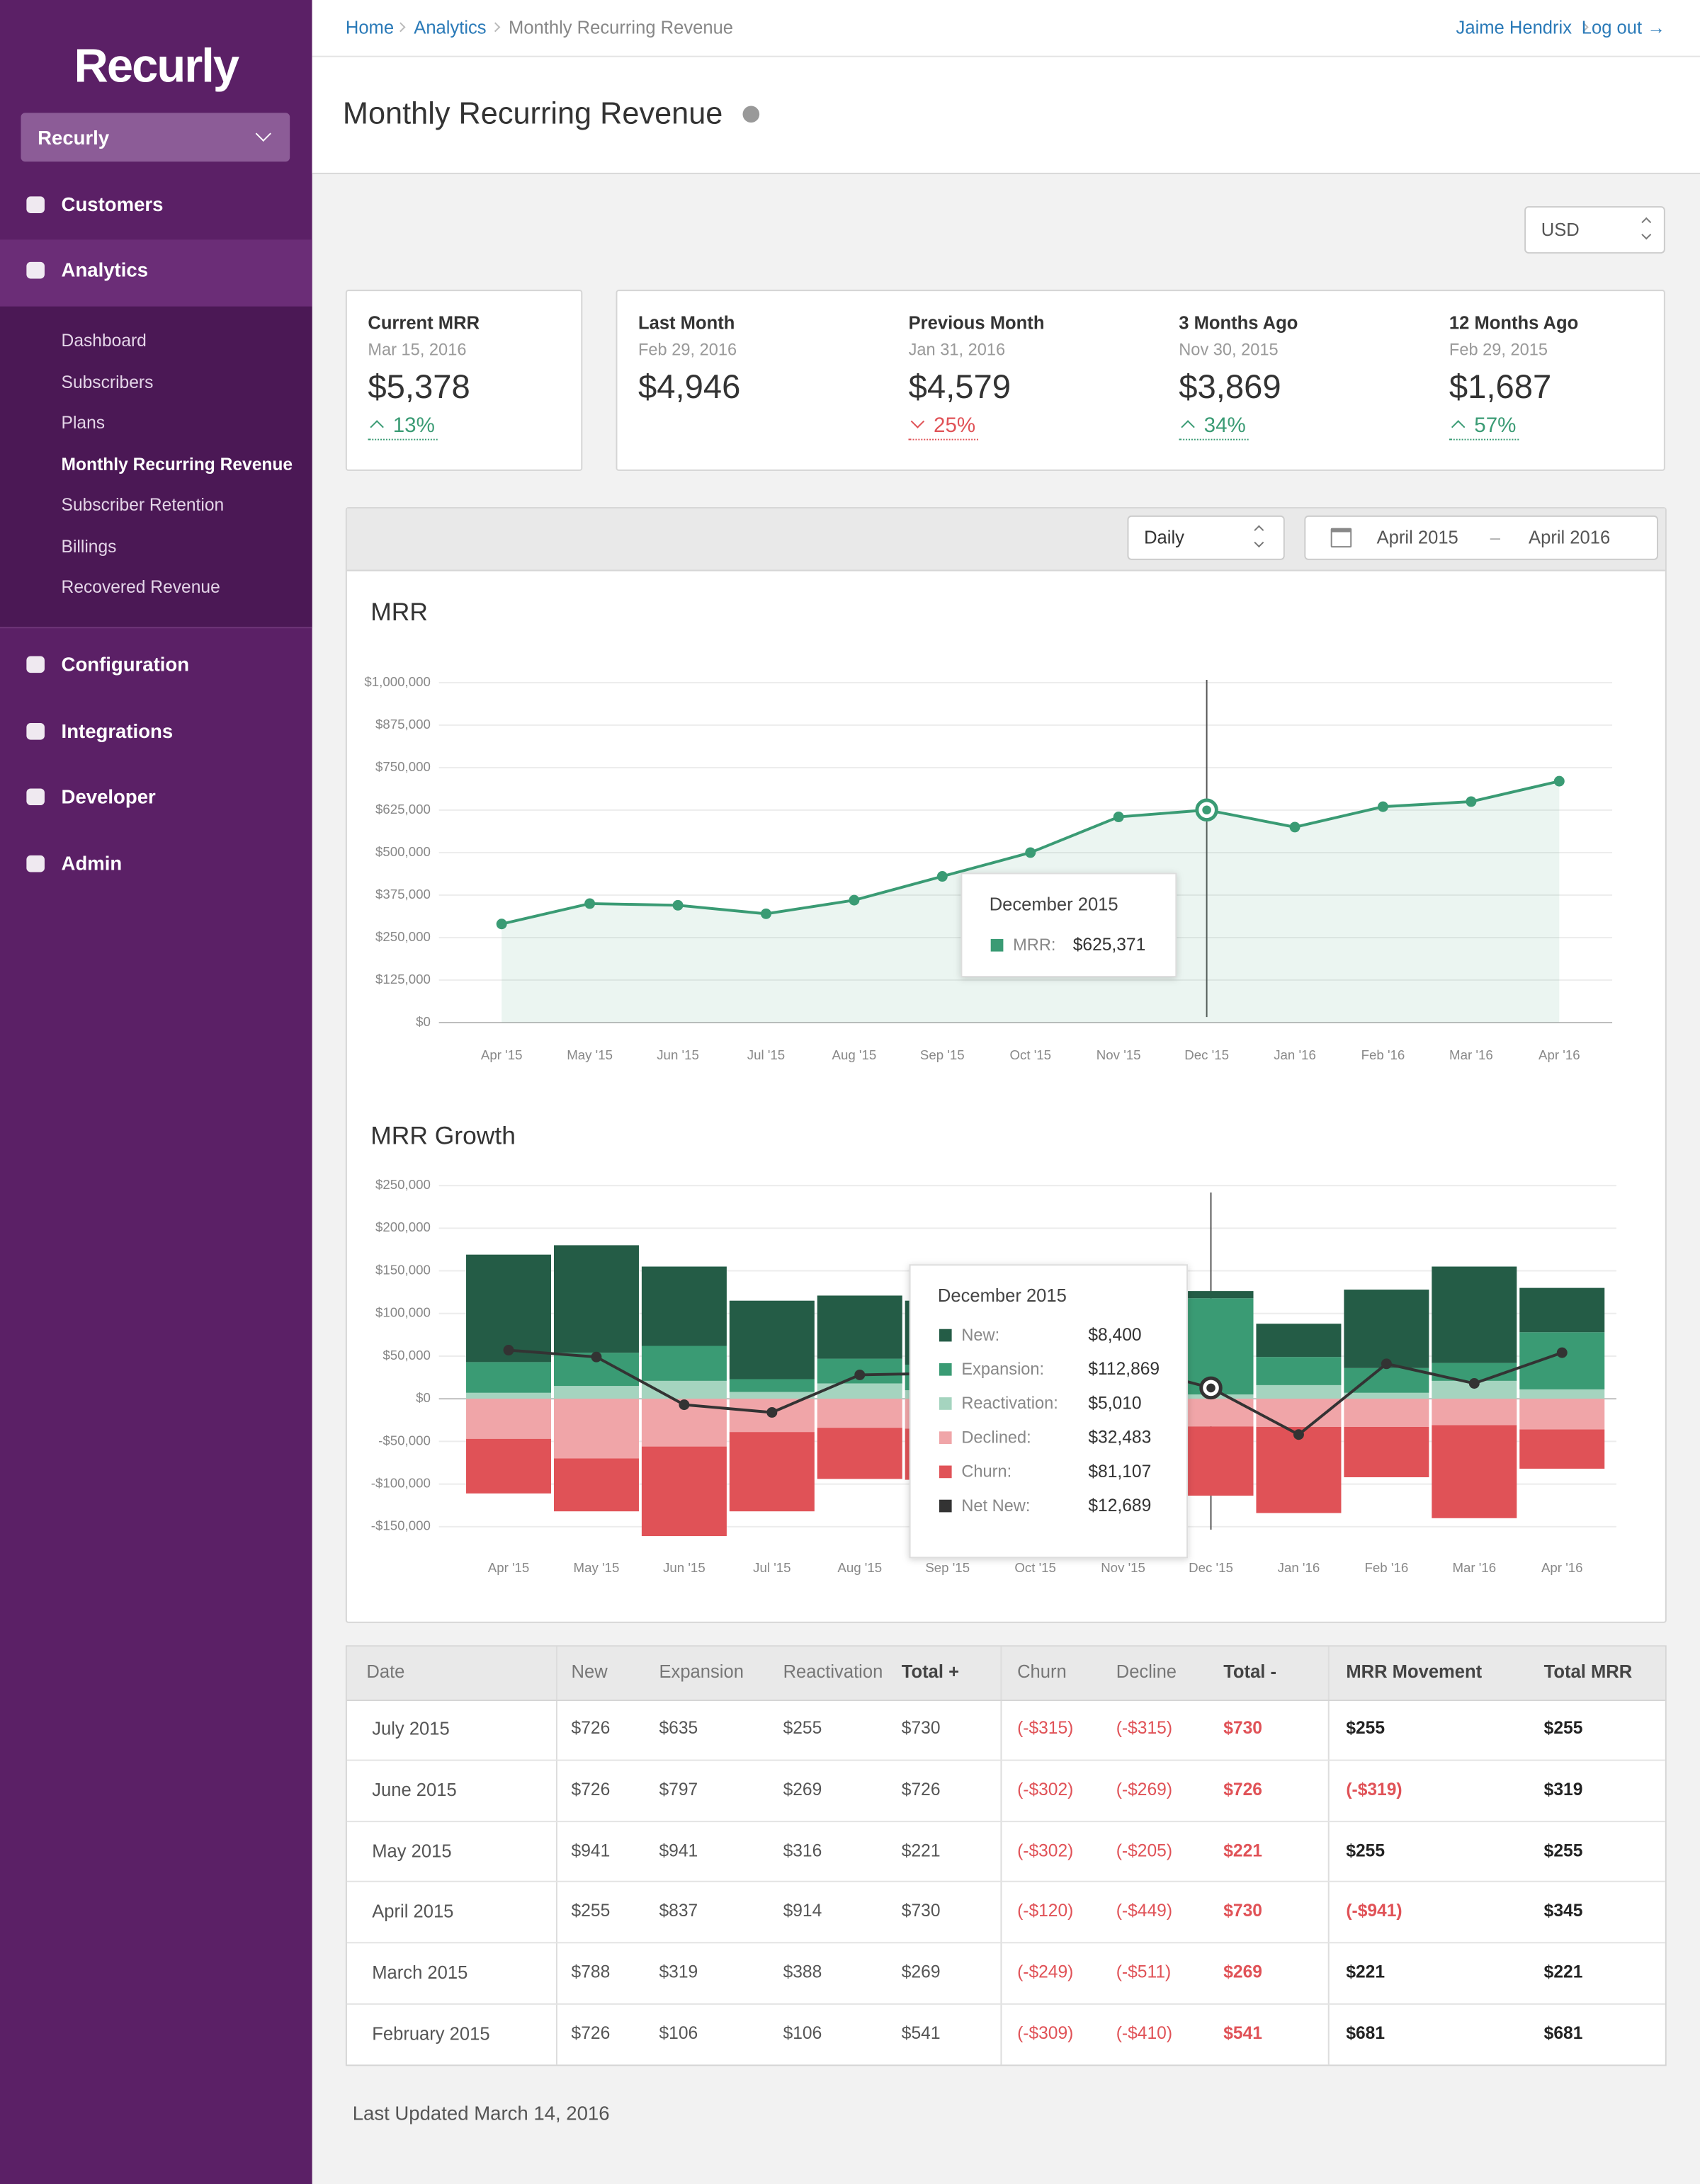 Image resolution: width=1700 pixels, height=2184 pixels. Describe the element at coordinates (1054, 904) in the screenshot. I see `tooltip-title: December 2015` at that location.